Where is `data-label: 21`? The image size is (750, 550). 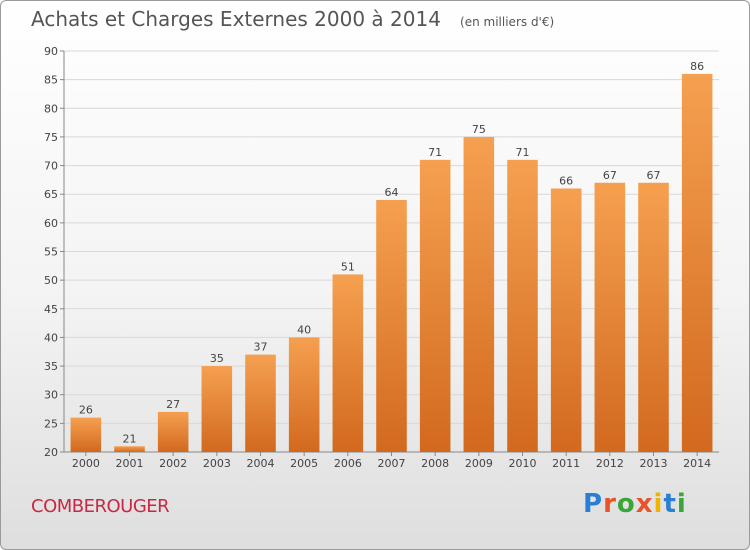 data-label: 21 is located at coordinates (130, 438).